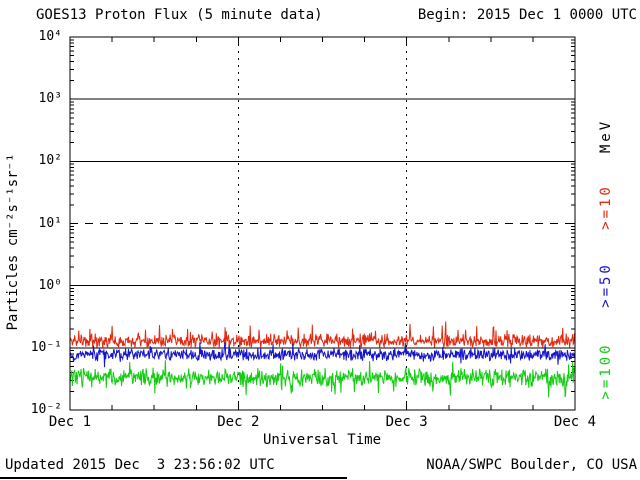  What do you see at coordinates (606, 207) in the screenshot?
I see `legend-series-ge10-text: >=10` at bounding box center [606, 207].